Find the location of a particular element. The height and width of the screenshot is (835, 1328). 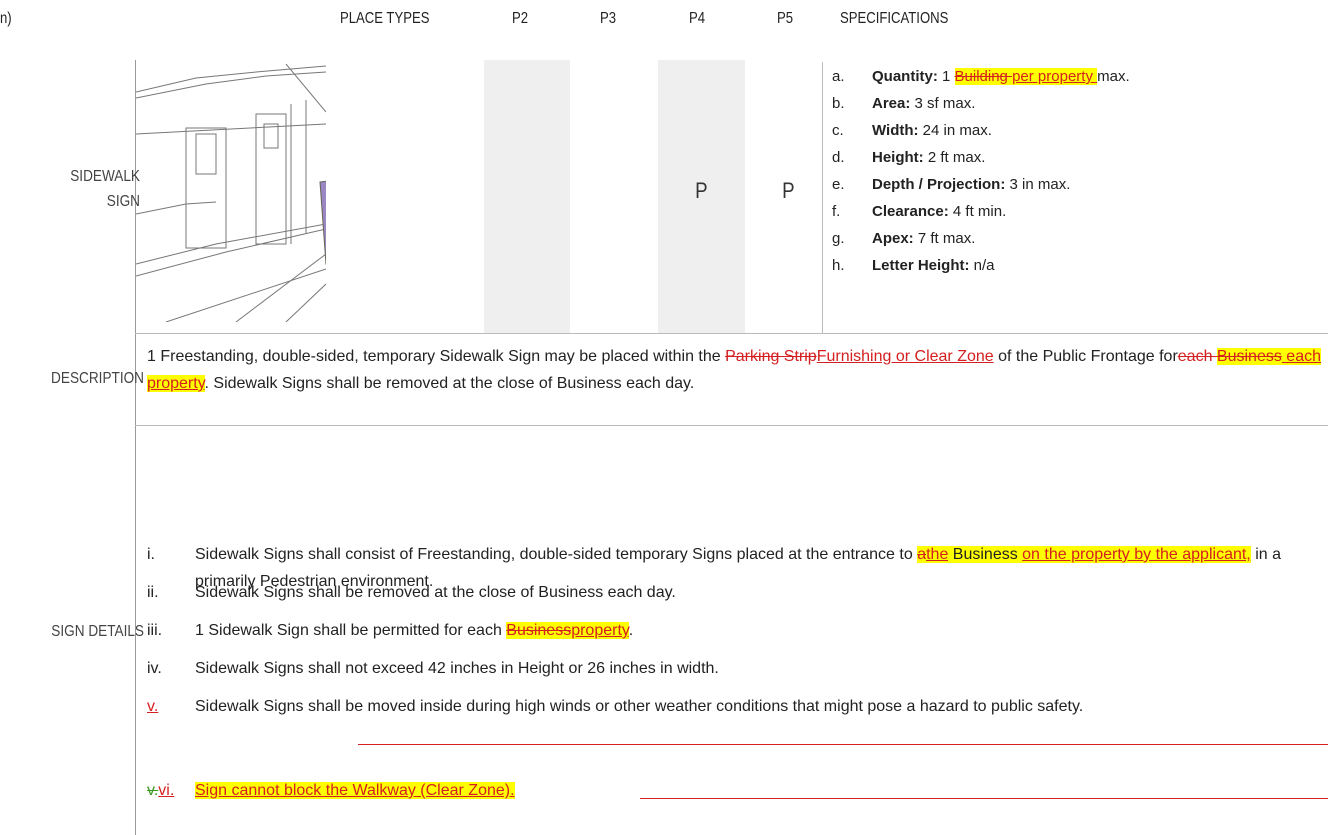

text-run: the is located at coordinates (937, 554).